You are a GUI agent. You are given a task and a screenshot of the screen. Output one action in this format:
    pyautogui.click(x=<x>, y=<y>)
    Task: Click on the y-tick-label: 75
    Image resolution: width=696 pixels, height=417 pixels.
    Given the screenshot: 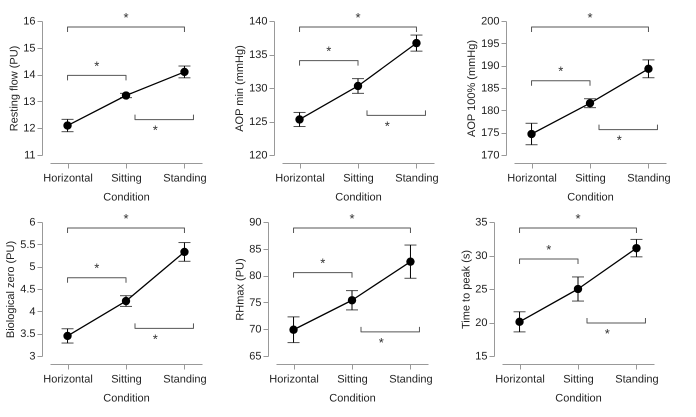 What is the action you would take?
    pyautogui.click(x=255, y=302)
    